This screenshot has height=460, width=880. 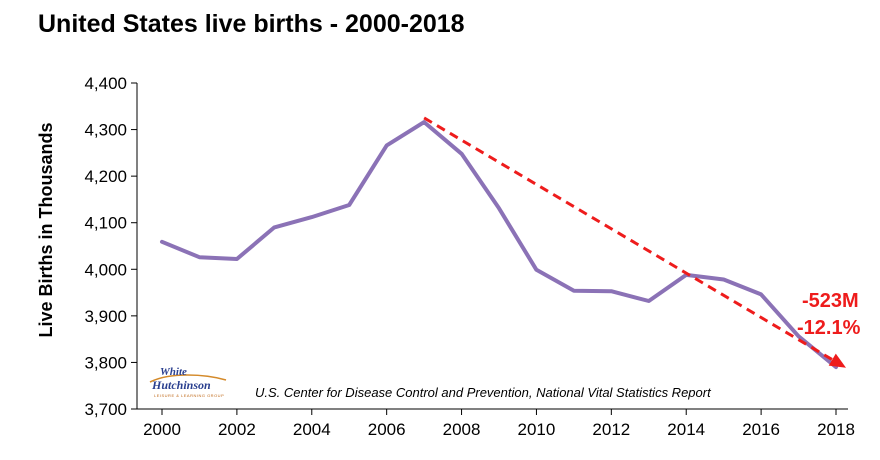 What do you see at coordinates (312, 429) in the screenshot?
I see `x-tick-label: 2004` at bounding box center [312, 429].